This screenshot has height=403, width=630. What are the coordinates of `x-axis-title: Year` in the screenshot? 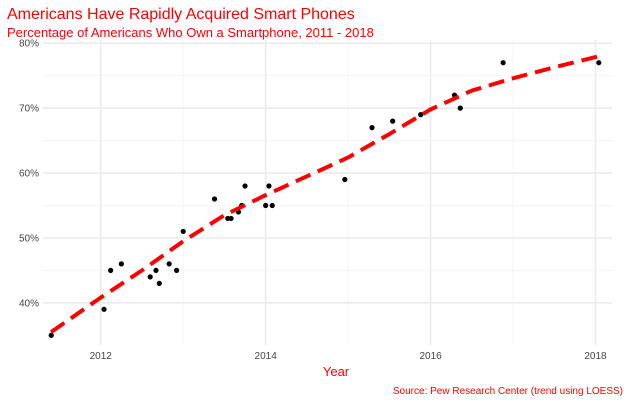 It's located at (336, 371).